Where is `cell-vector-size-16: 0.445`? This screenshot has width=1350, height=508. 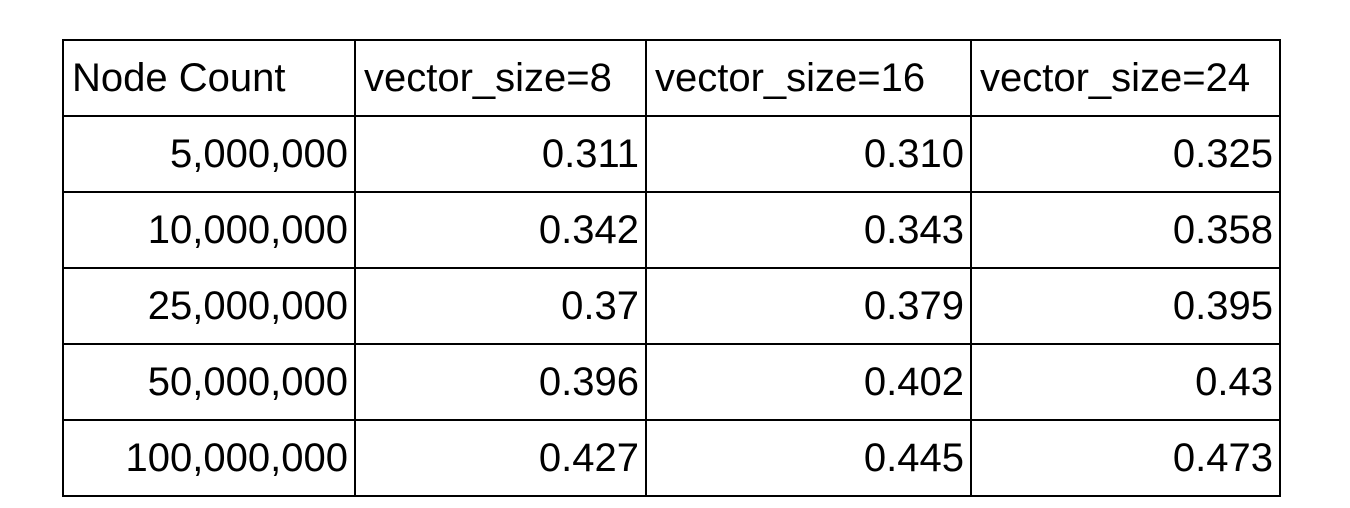 cell-vector-size-16: 0.445 is located at coordinates (808, 458).